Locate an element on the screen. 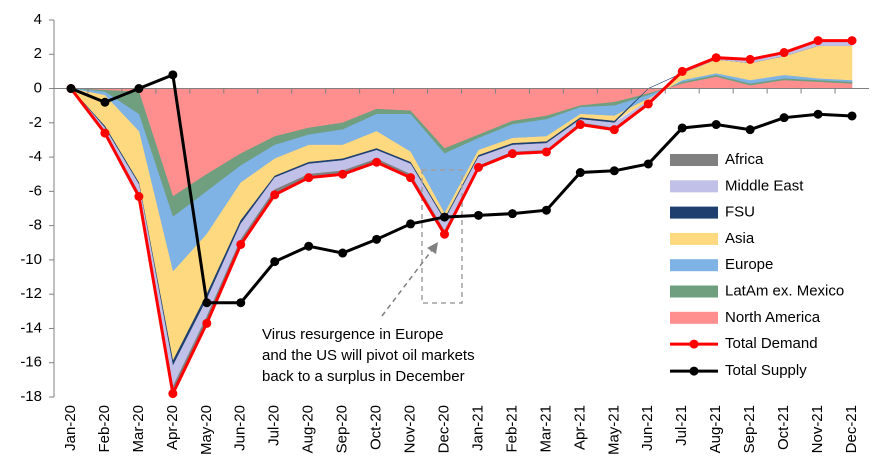 The image size is (885, 468). x-tick-label: Oct-21 is located at coordinates (783, 427).